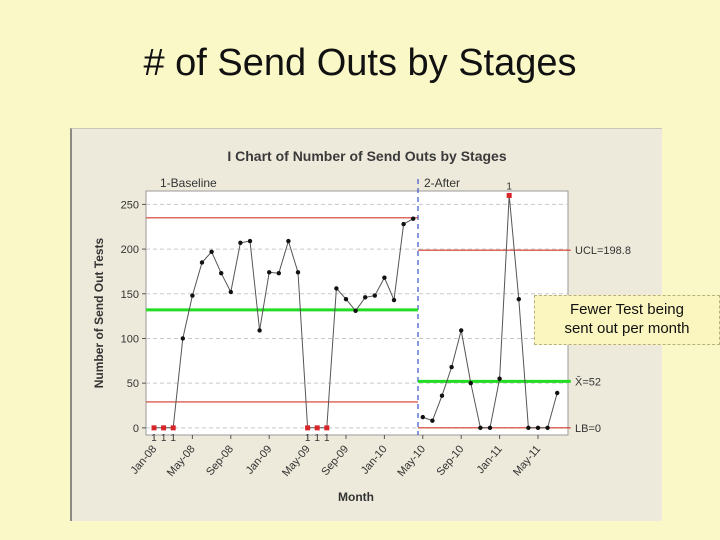  What do you see at coordinates (130, 205) in the screenshot?
I see `y-tick-label: 250` at bounding box center [130, 205].